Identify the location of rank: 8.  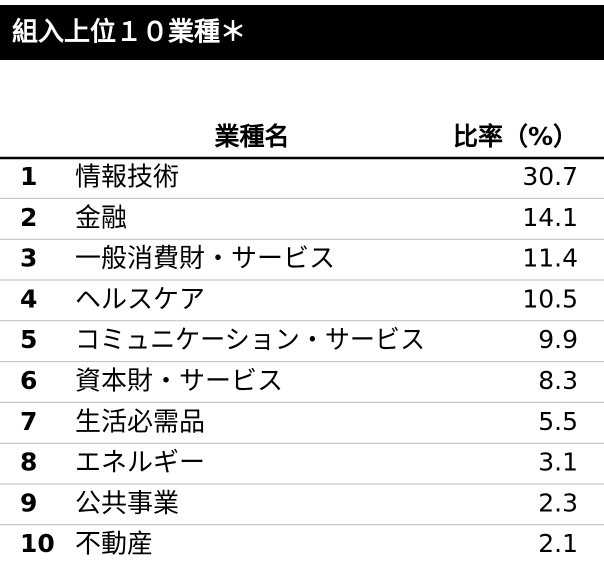
(28, 462).